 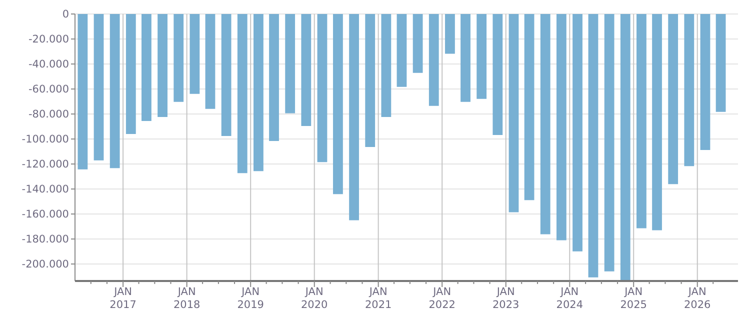 I want to click on x-tick-label: JAN 2026, so click(x=698, y=298).